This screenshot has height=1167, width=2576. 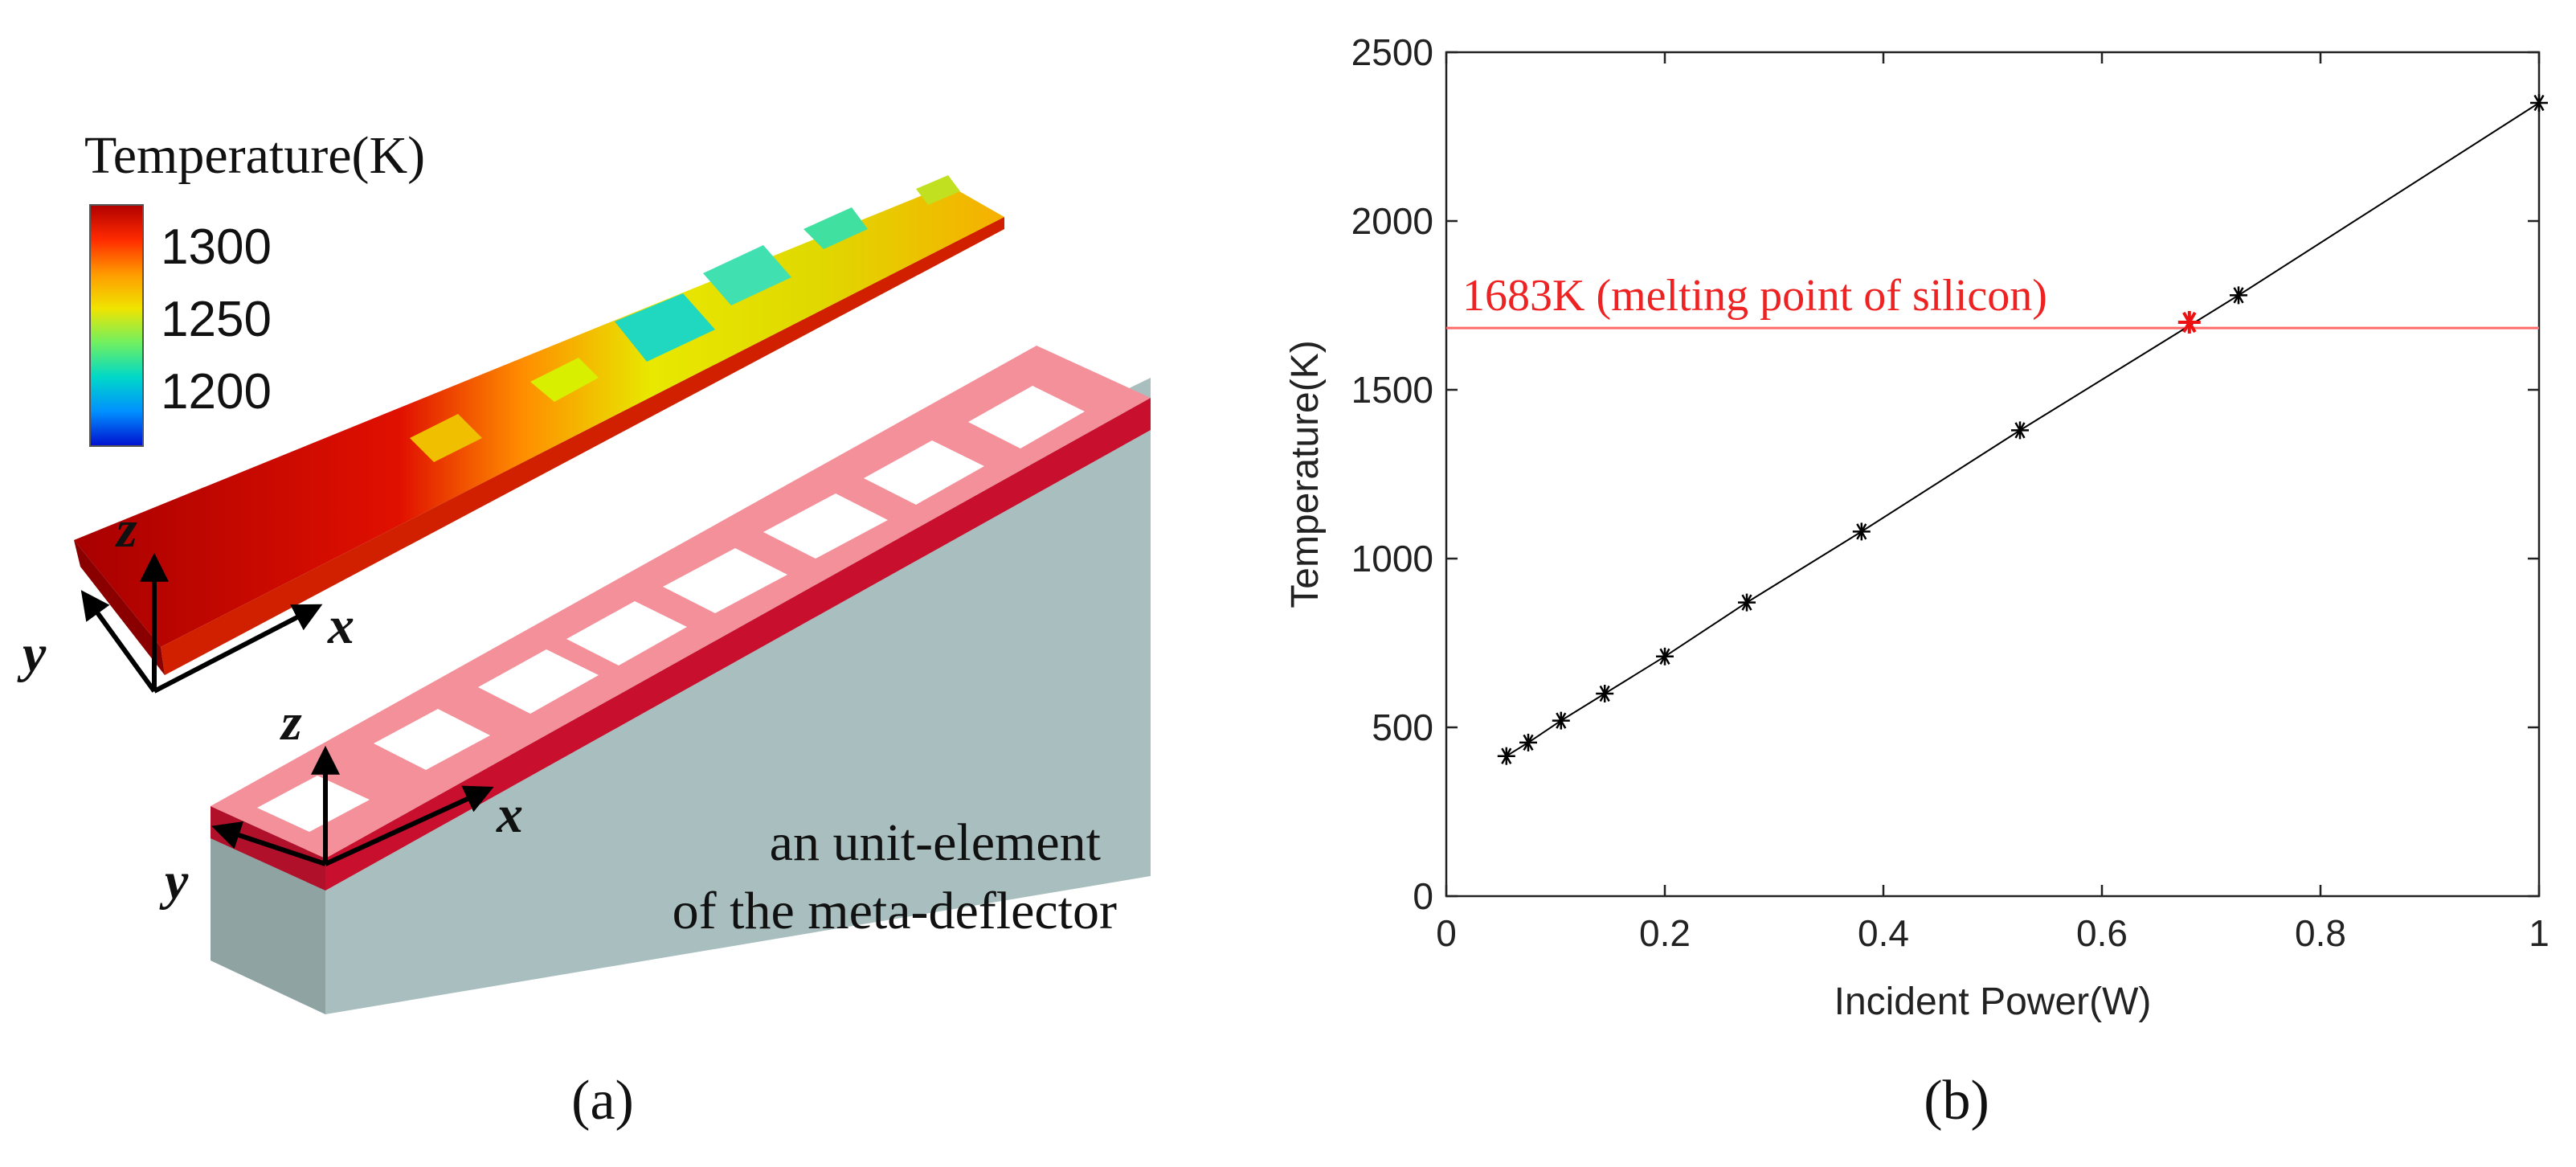 I want to click on x-axis-label: Incident Power(W), so click(x=1993, y=1002).